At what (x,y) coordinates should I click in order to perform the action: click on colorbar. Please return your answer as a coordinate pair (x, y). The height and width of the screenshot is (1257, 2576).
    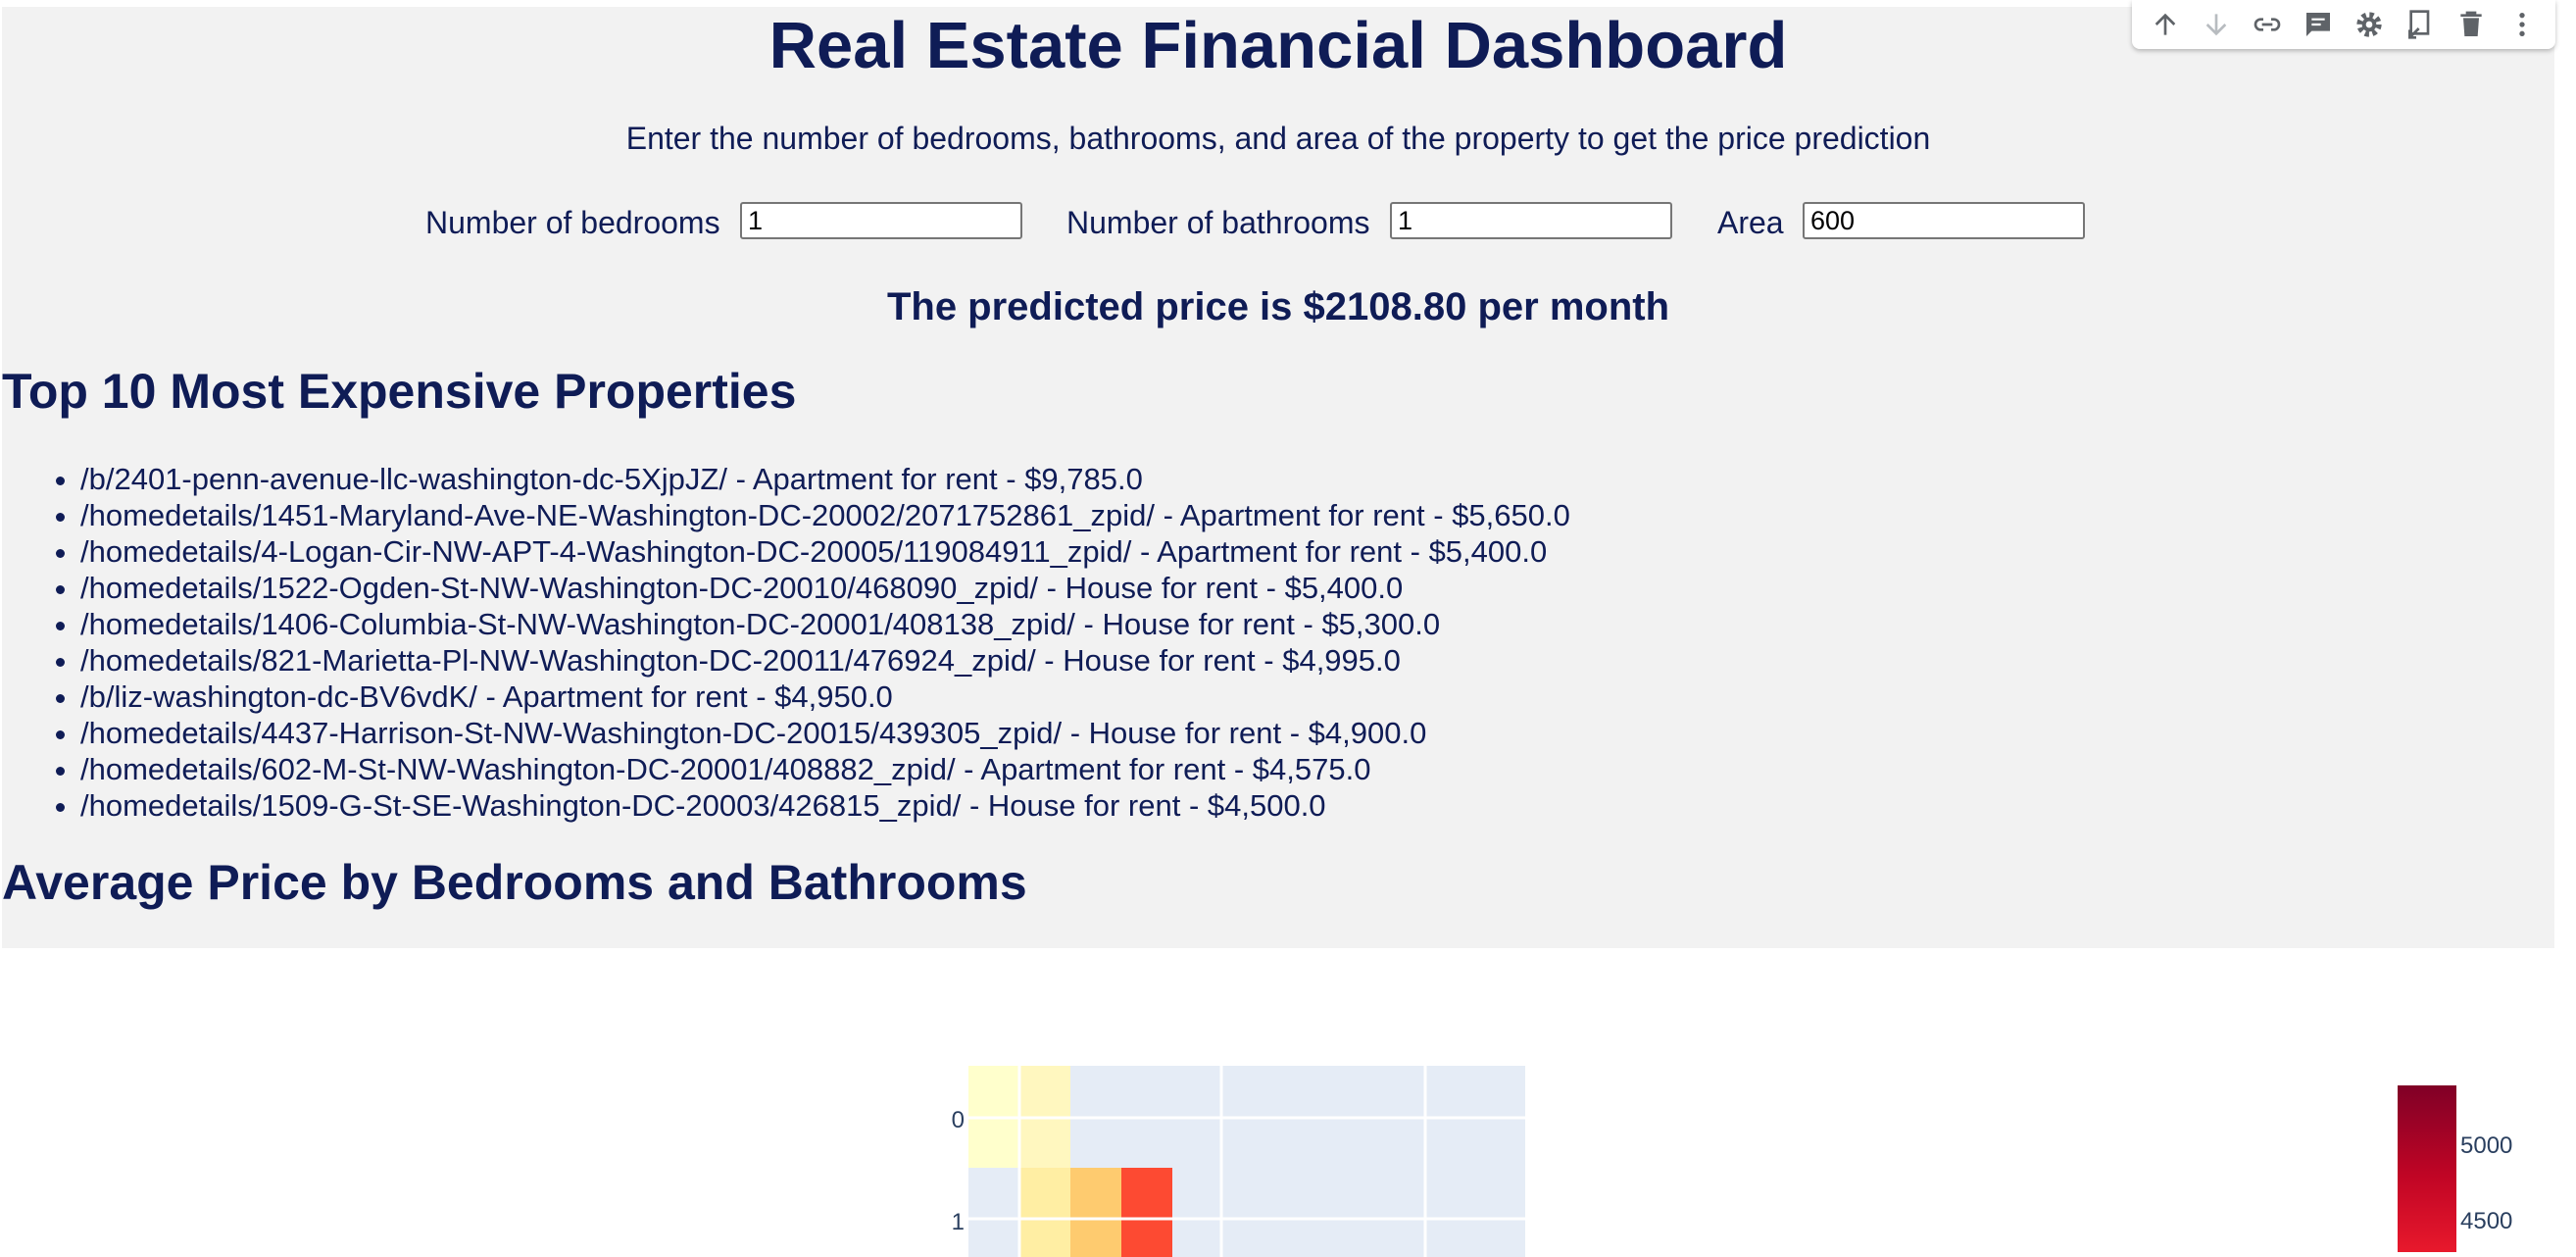
    Looking at the image, I should click on (2427, 1168).